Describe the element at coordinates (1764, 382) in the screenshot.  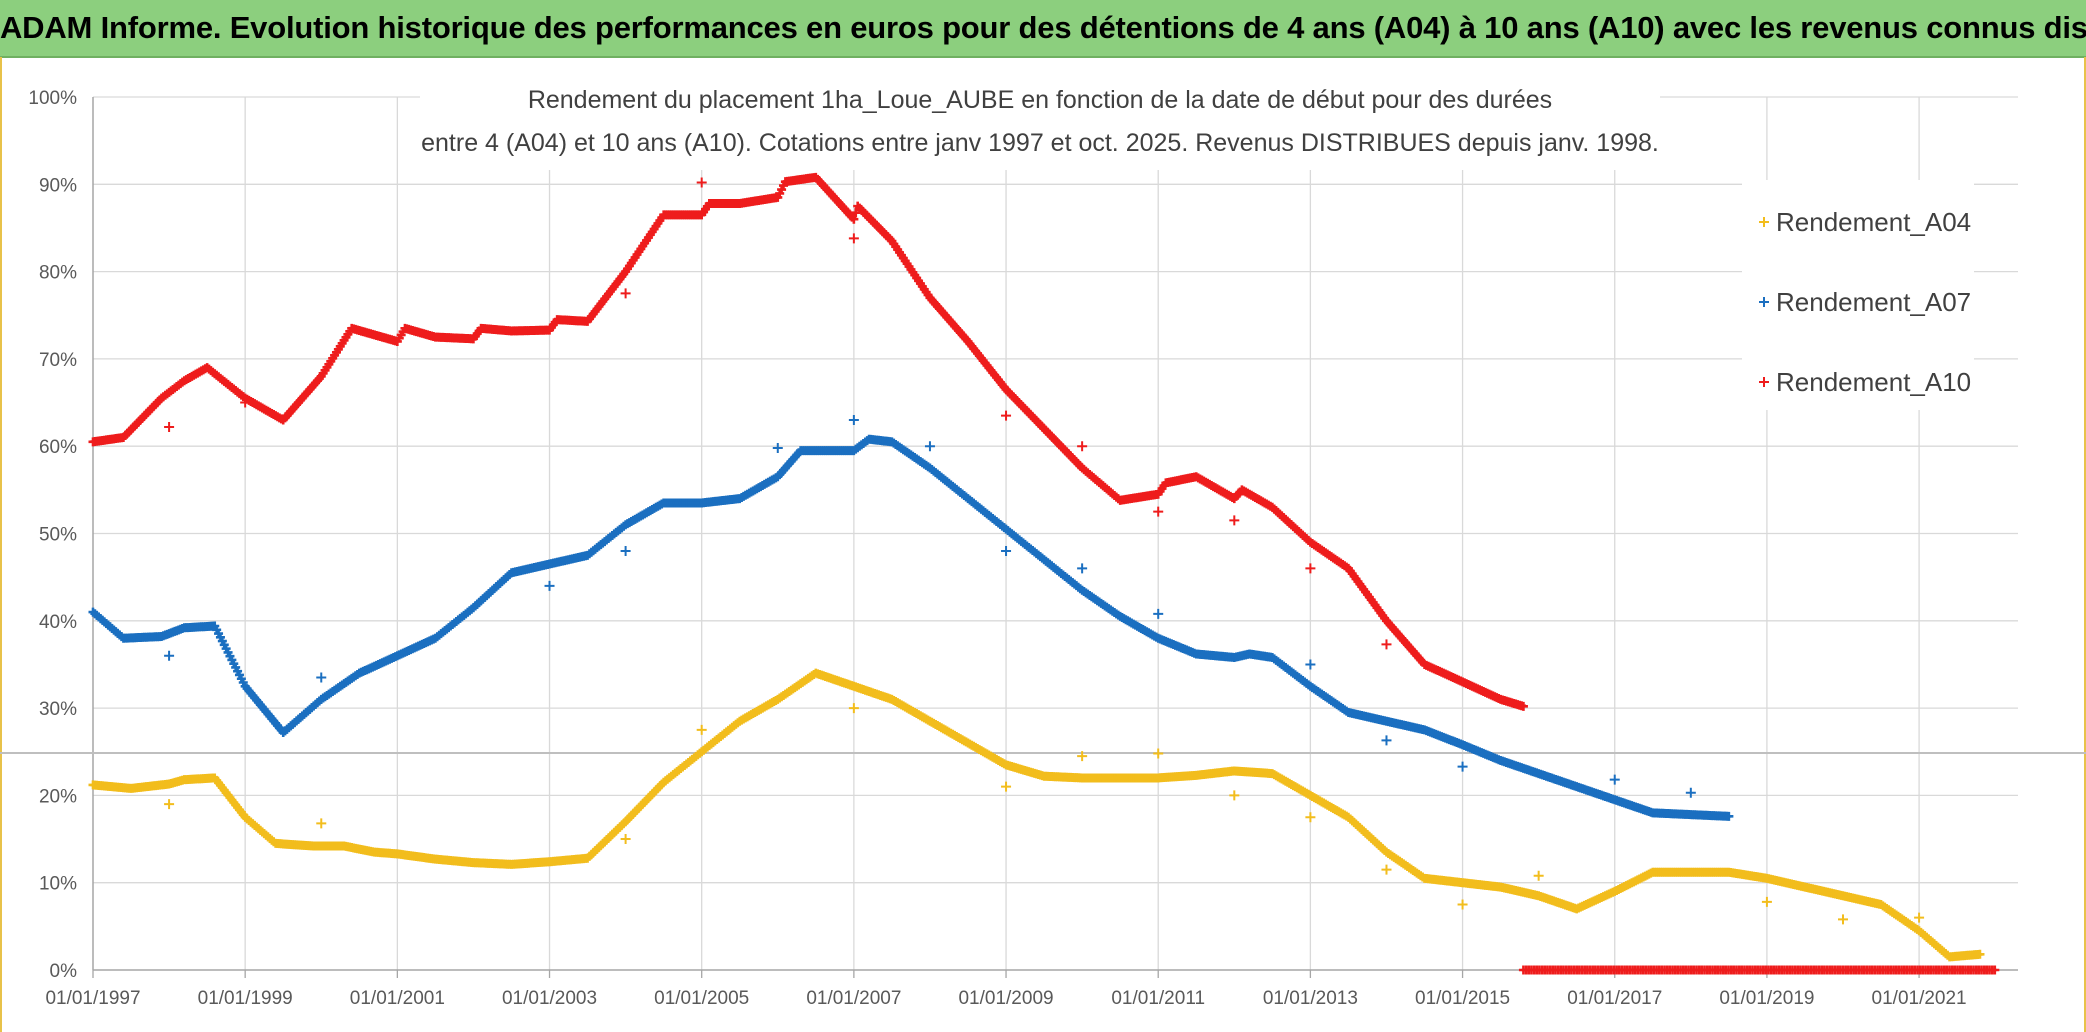
I see `legend-marker-rendement_a10` at that location.